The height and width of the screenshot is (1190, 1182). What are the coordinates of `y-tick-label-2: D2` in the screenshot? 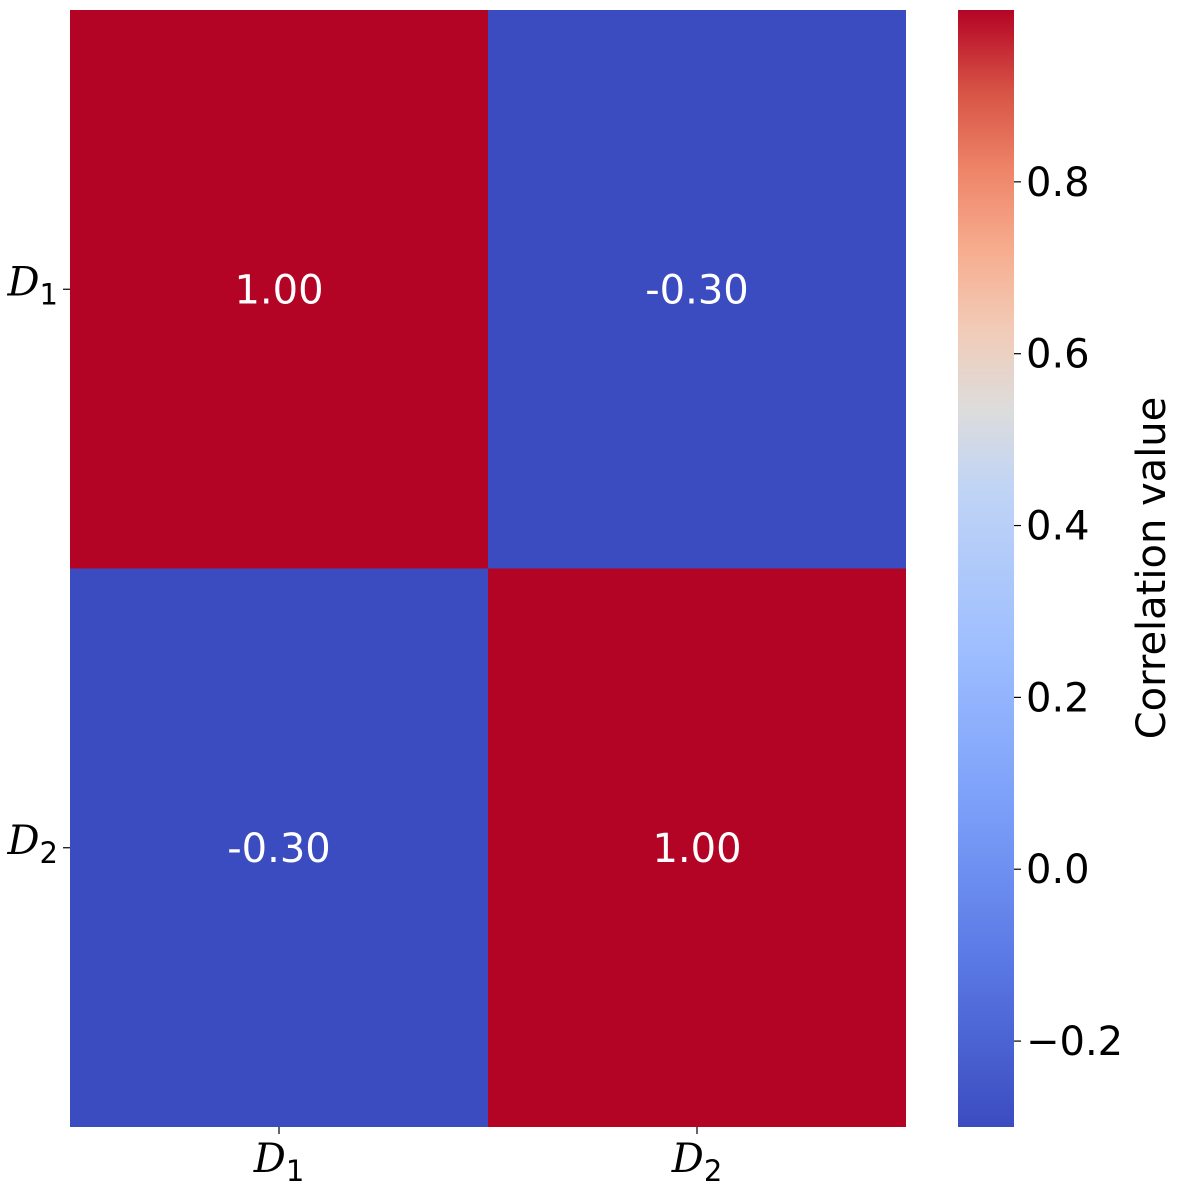 It's located at (32, 844).